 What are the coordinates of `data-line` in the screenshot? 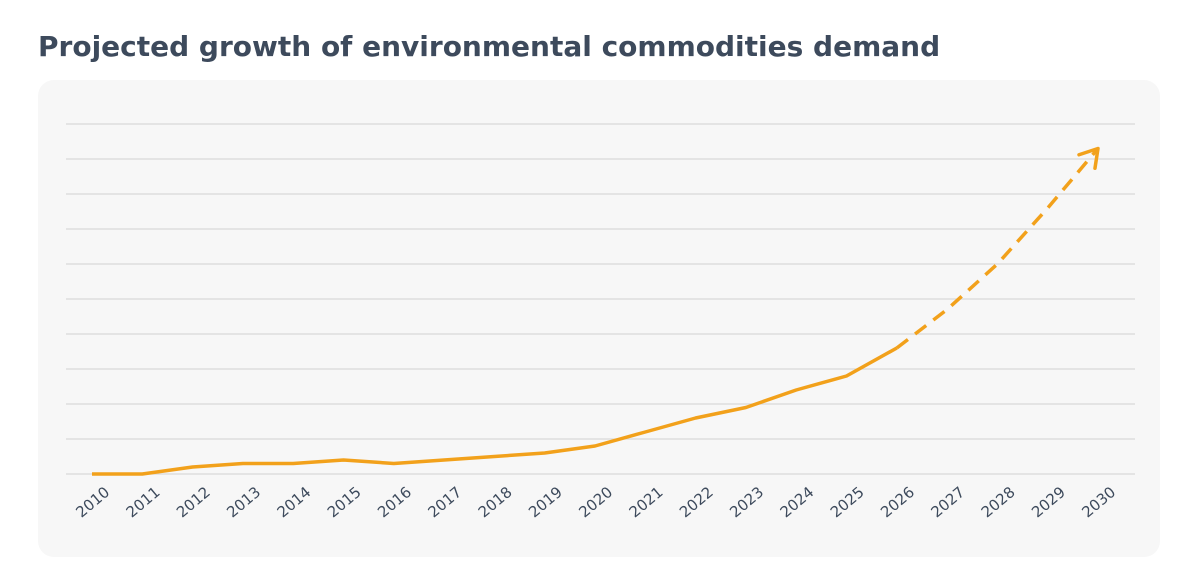 It's located at (997, 248).